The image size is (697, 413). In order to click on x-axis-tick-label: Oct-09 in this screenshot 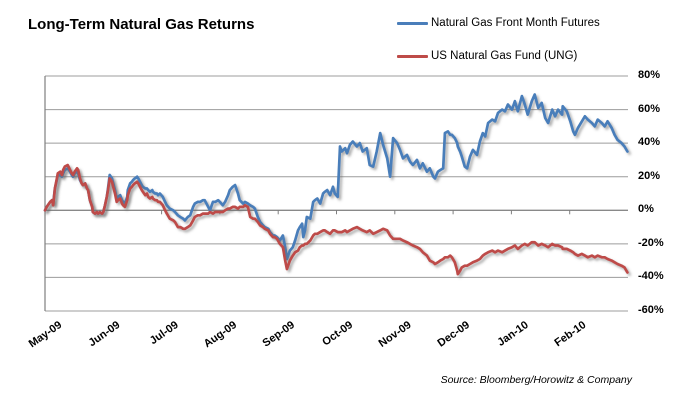, I will do `click(338, 334)`.